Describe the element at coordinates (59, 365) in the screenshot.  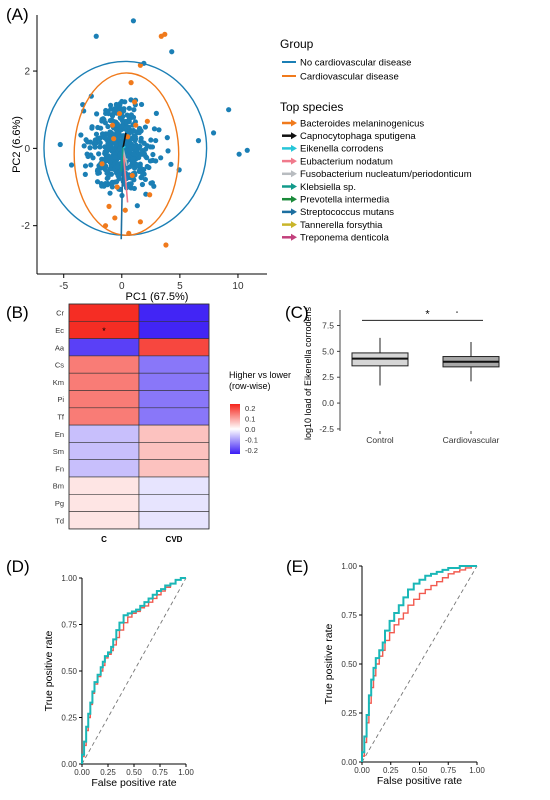
I see `heatmap-row-label: Cs` at that location.